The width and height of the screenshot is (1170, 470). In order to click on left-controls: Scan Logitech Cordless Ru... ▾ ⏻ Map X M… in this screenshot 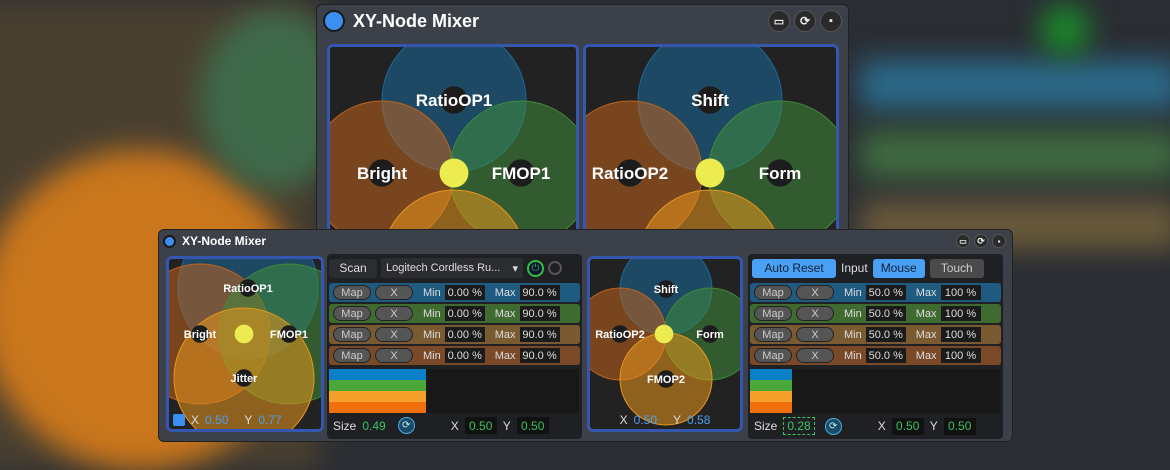, I will do `click(454, 346)`.